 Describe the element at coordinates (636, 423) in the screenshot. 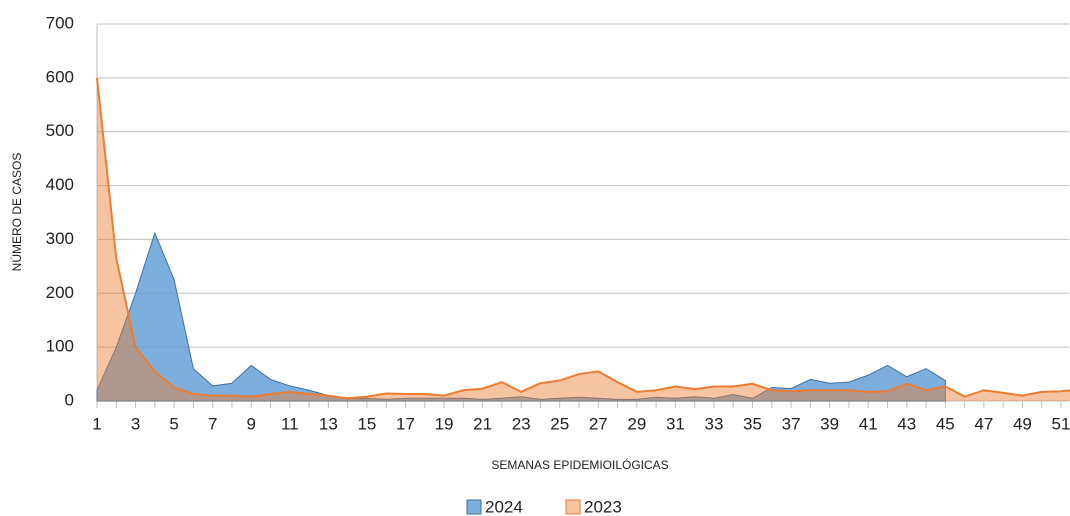

I see `x-tick-label: 29` at that location.